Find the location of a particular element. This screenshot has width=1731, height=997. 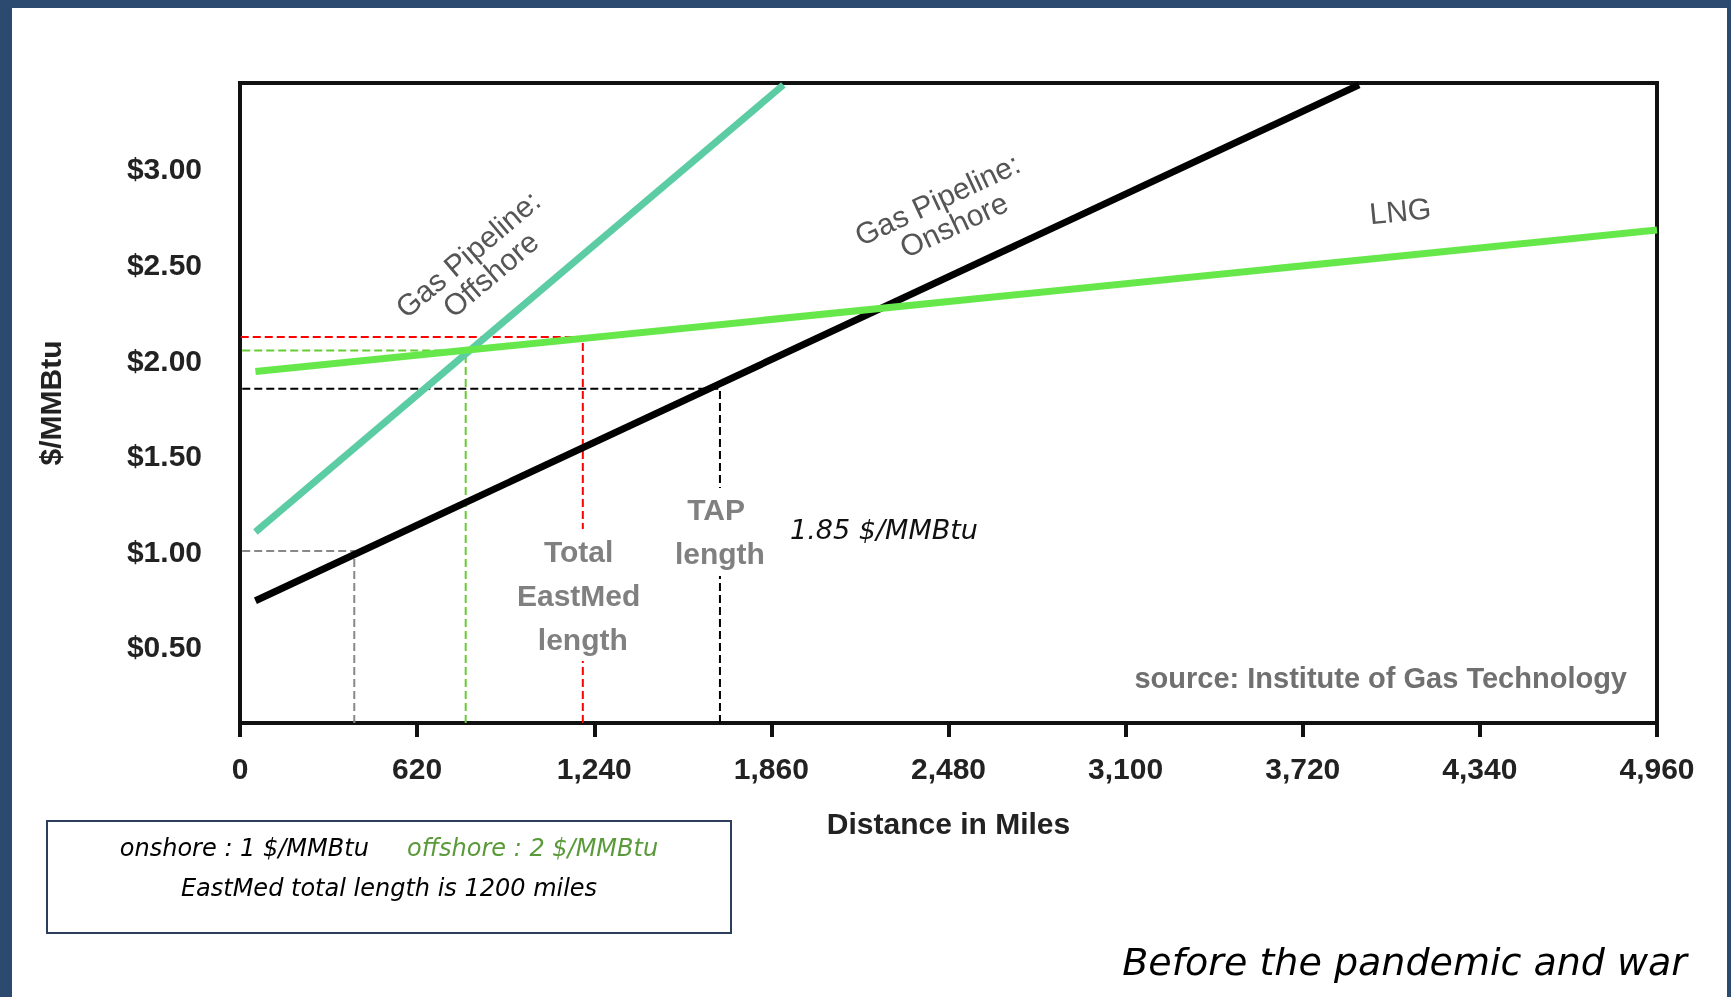

annotation: source: Institute of Gas Technology is located at coordinates (1381, 677).